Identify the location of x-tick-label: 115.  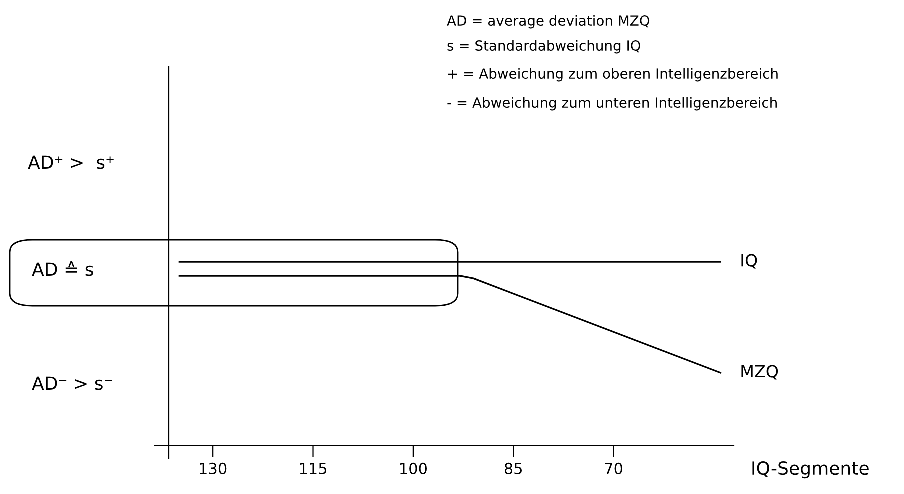
(313, 468).